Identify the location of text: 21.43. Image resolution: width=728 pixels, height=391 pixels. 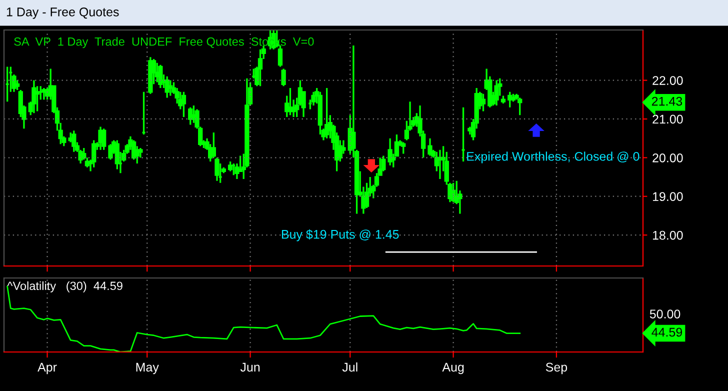
(667, 101).